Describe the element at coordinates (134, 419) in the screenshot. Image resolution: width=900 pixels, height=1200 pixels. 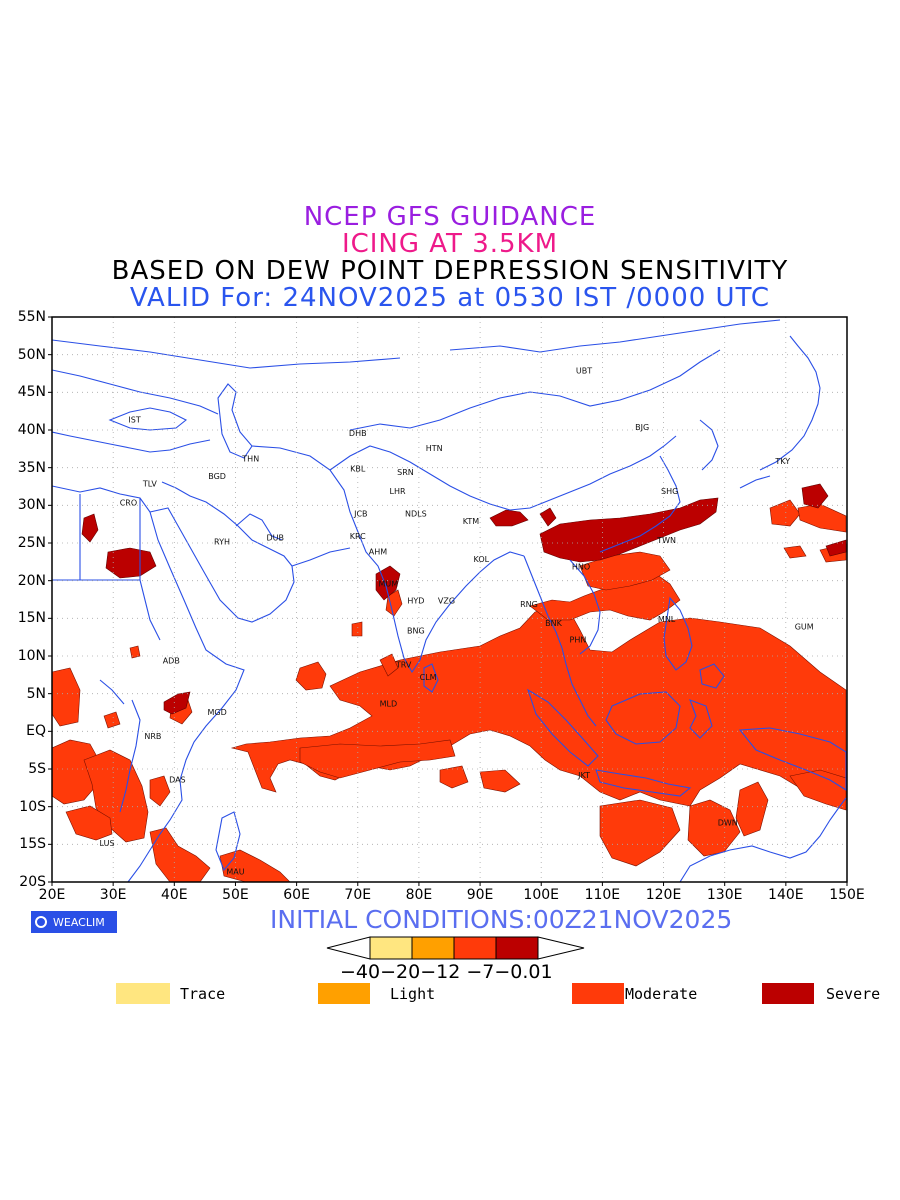
I see `city-label-ist: IST` at that location.